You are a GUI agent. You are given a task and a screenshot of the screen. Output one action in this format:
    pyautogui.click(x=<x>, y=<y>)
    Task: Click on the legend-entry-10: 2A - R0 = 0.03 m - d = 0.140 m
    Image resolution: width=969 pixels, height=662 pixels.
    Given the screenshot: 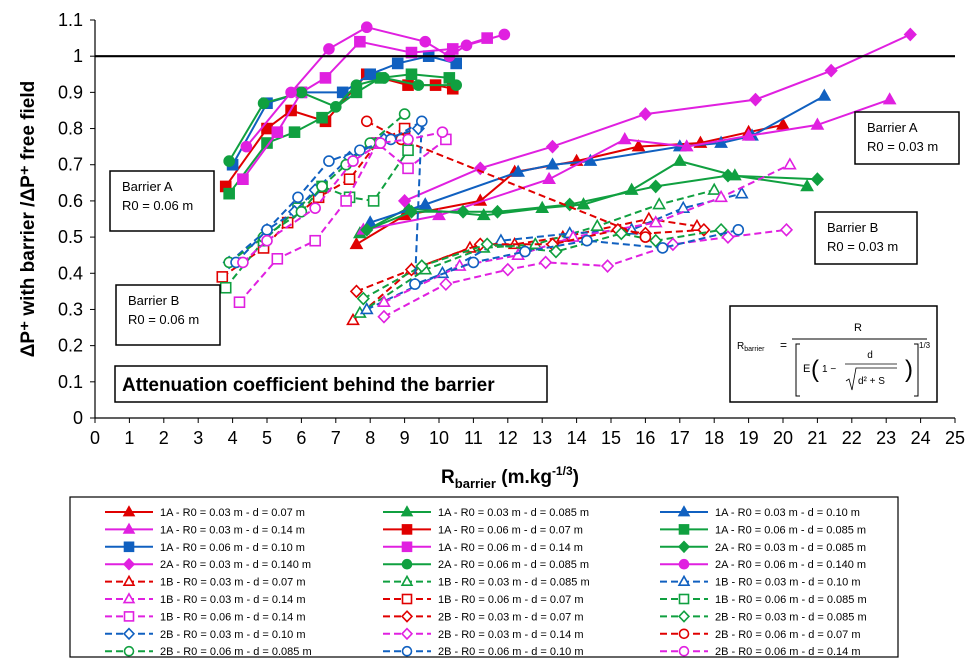 What is the action you would take?
    pyautogui.click(x=208, y=564)
    